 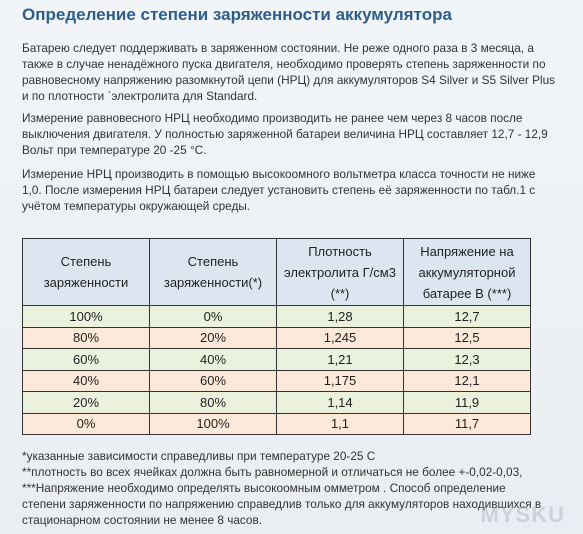 What do you see at coordinates (86, 272) in the screenshot?
I see `header-cell: Степень заряженности` at bounding box center [86, 272].